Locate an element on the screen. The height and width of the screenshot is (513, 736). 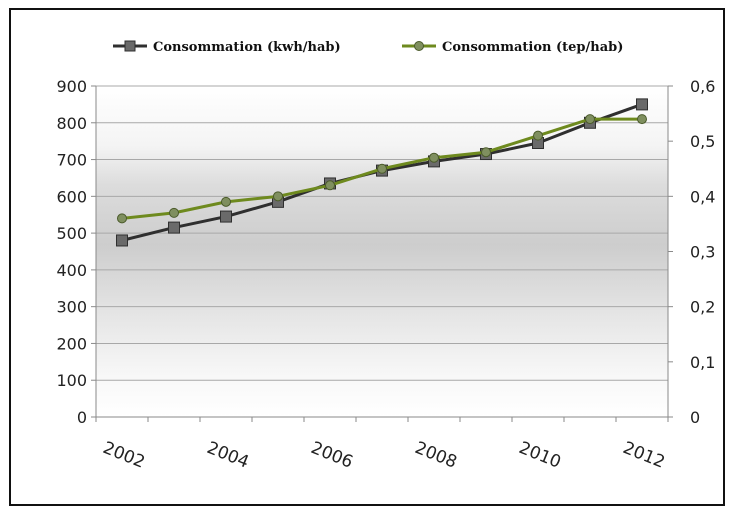
left-tick-label: 0 is located at coordinates (82, 417).